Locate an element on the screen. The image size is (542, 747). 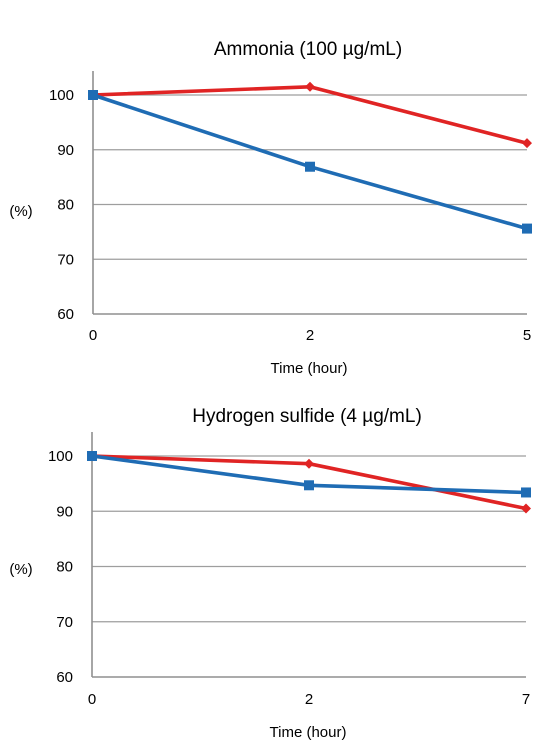
chart-title: Ammonia (100 µg/mL) is located at coordinates (308, 49).